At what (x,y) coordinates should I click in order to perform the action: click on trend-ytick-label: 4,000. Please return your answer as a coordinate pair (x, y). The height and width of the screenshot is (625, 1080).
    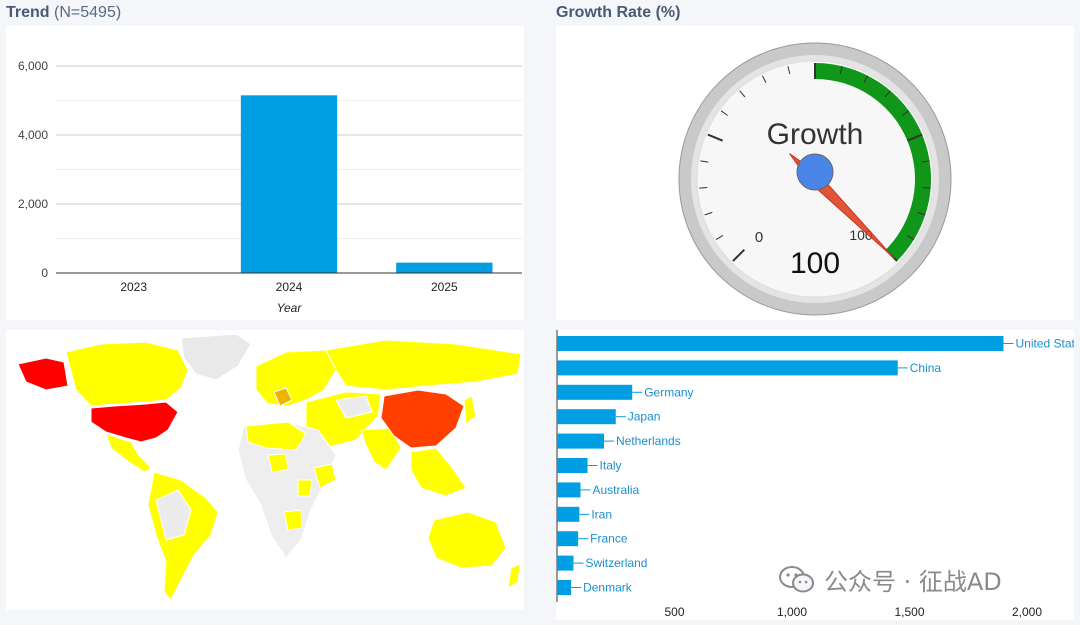
    Looking at the image, I should click on (33, 135).